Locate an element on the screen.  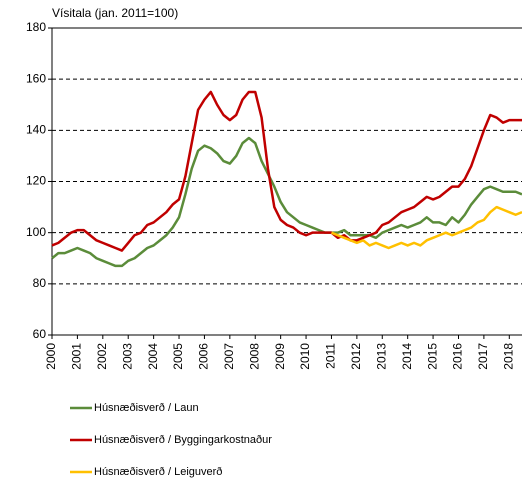
x-tick-label: 2018 is located at coordinates (508, 356).